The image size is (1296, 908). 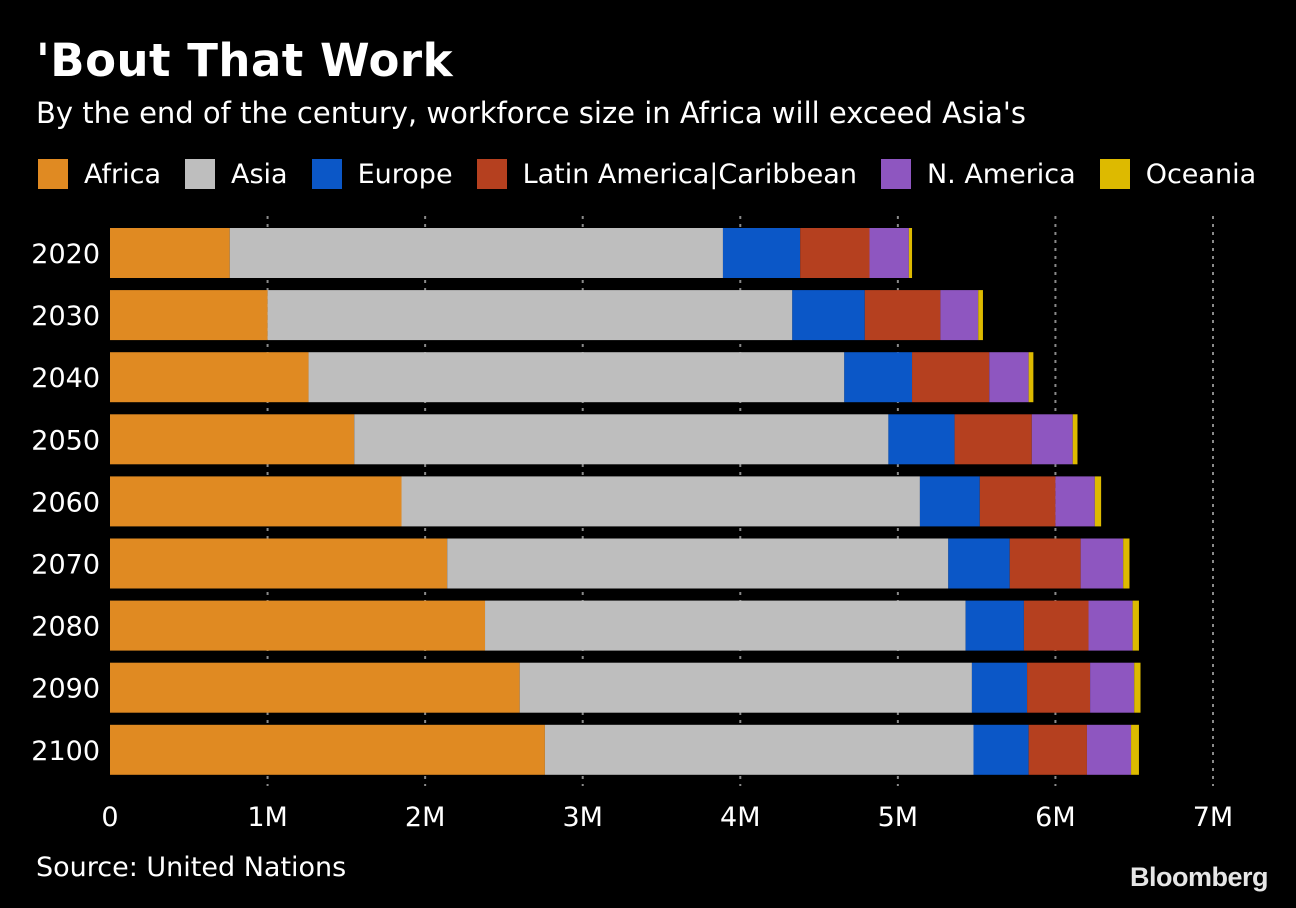 I want to click on legend-swatch-north-america, so click(x=895, y=174).